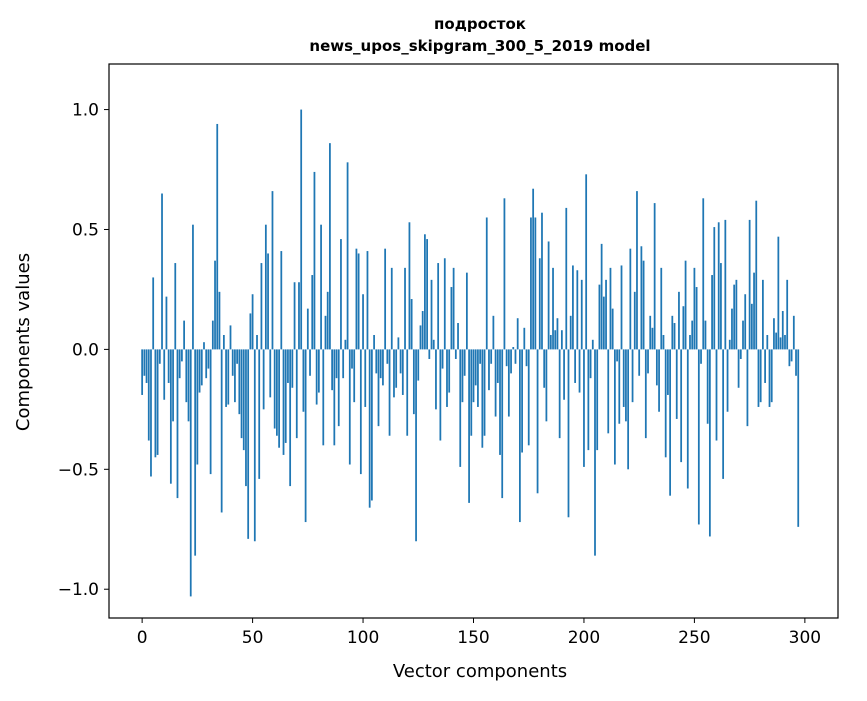  Describe the element at coordinates (479, 46) in the screenshot. I see `chart-title-line2: news_upos_skipgram_300_5_2019 model` at that location.